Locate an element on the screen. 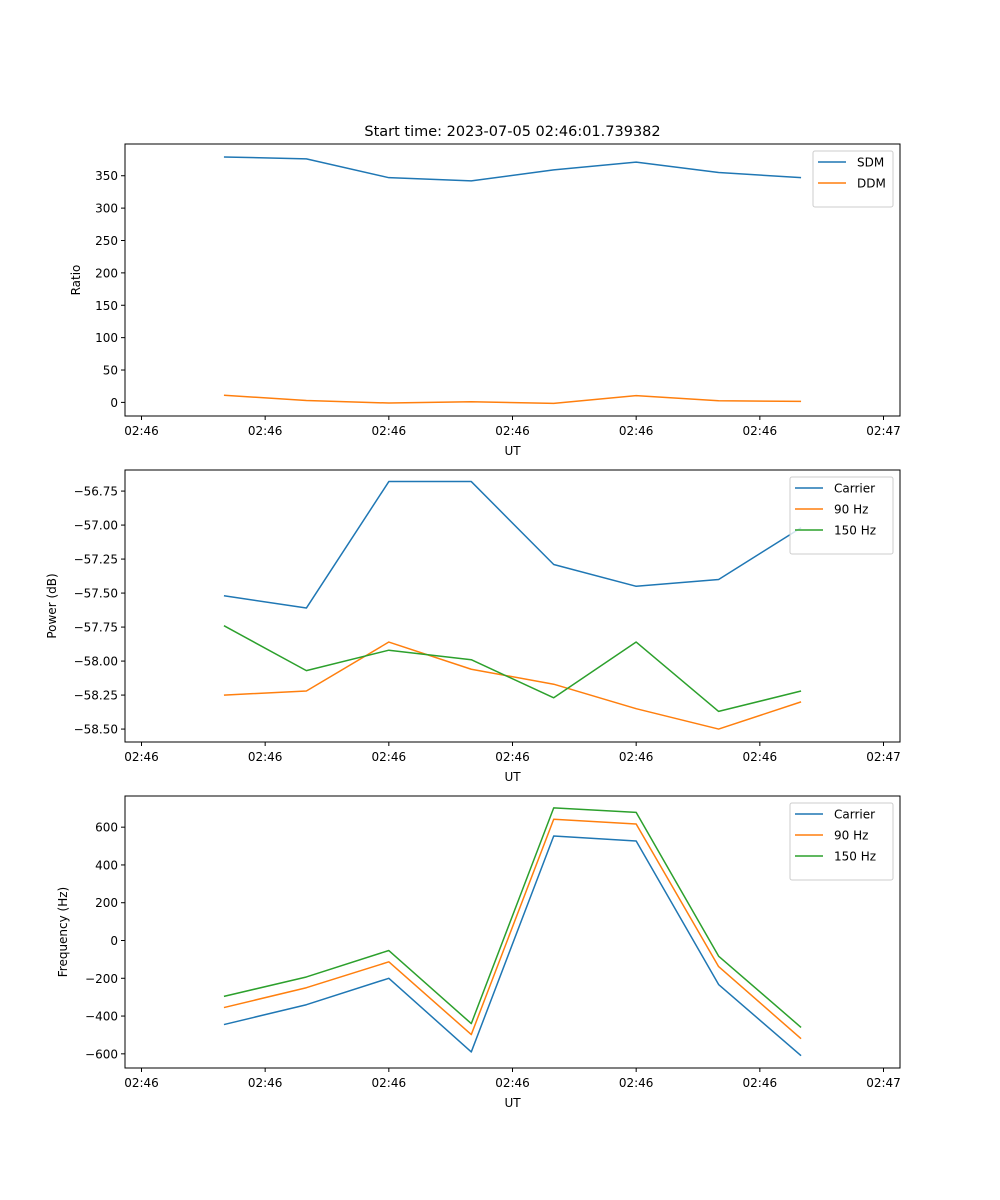 The height and width of the screenshot is (1200, 1000). y-tick-label: 600 is located at coordinates (106, 828).